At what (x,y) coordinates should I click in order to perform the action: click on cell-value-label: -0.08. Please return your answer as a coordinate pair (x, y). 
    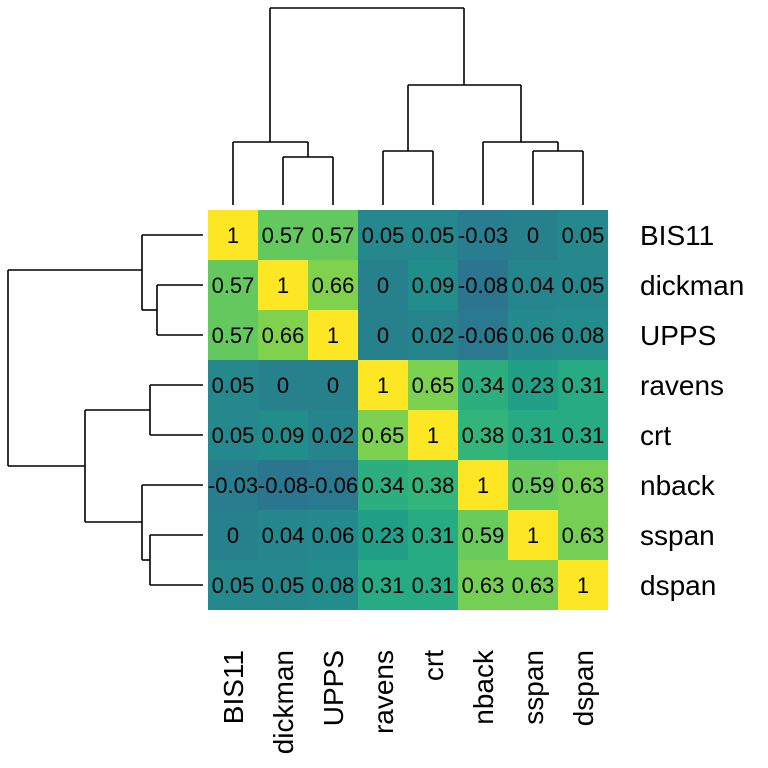
    Looking at the image, I should click on (483, 285).